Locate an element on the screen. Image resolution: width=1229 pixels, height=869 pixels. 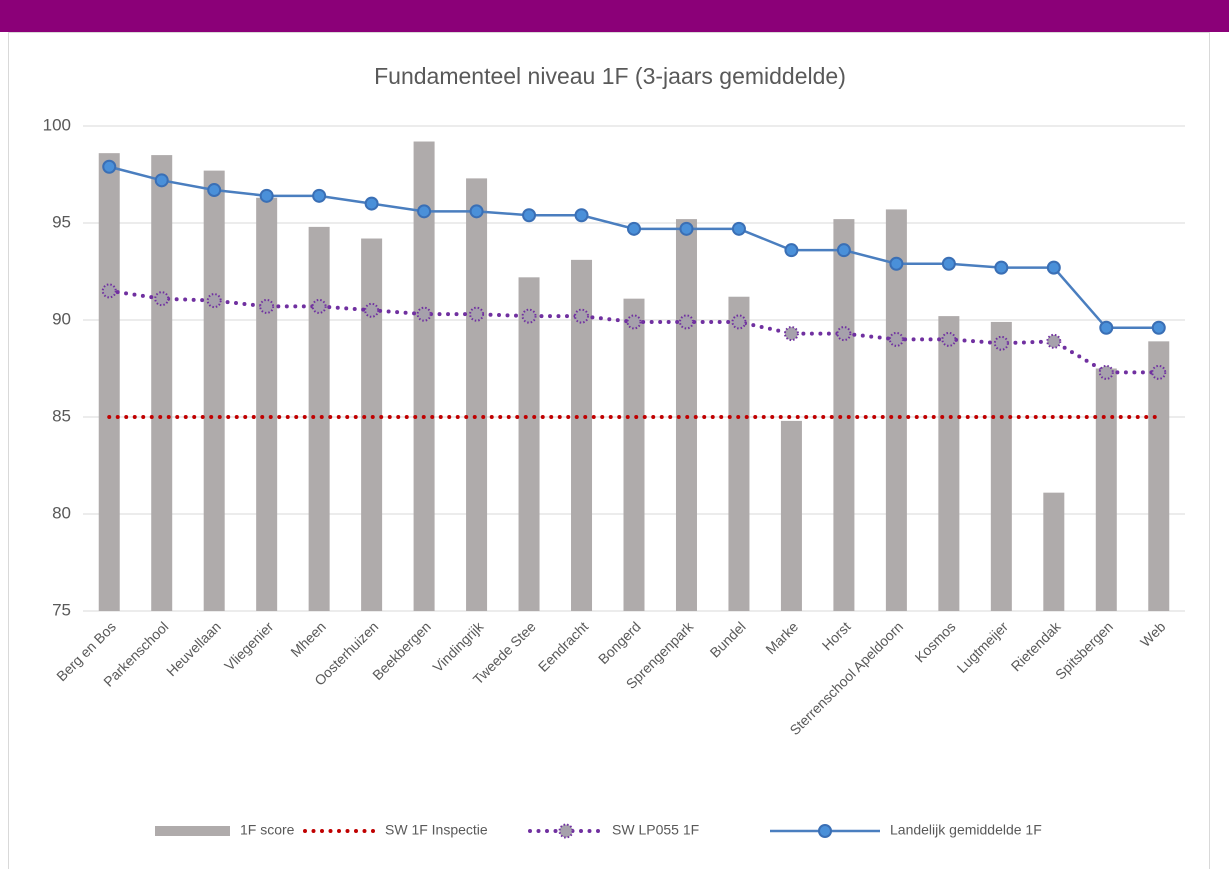
legend-label: Landelijk gemiddelde 1F is located at coordinates (966, 830).